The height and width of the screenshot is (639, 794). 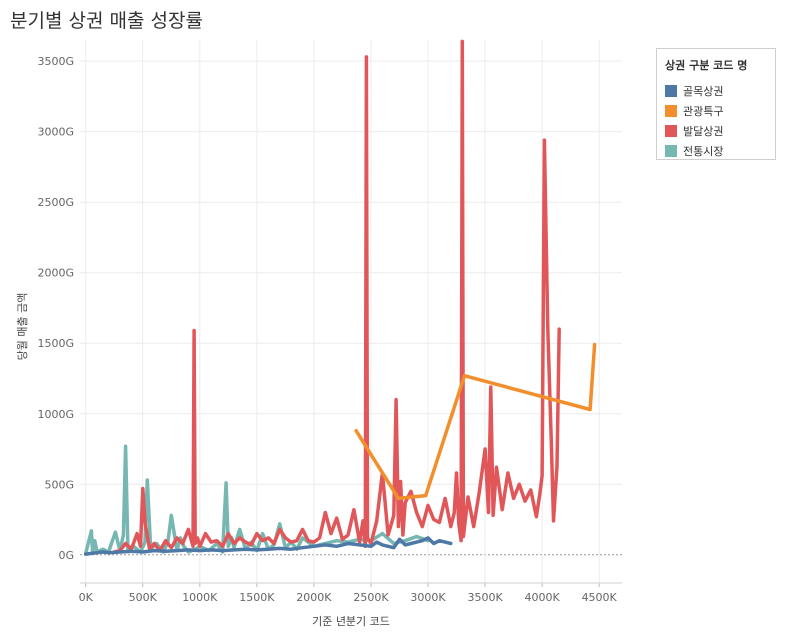 I want to click on x-tick-label: 1000K, so click(x=200, y=597).